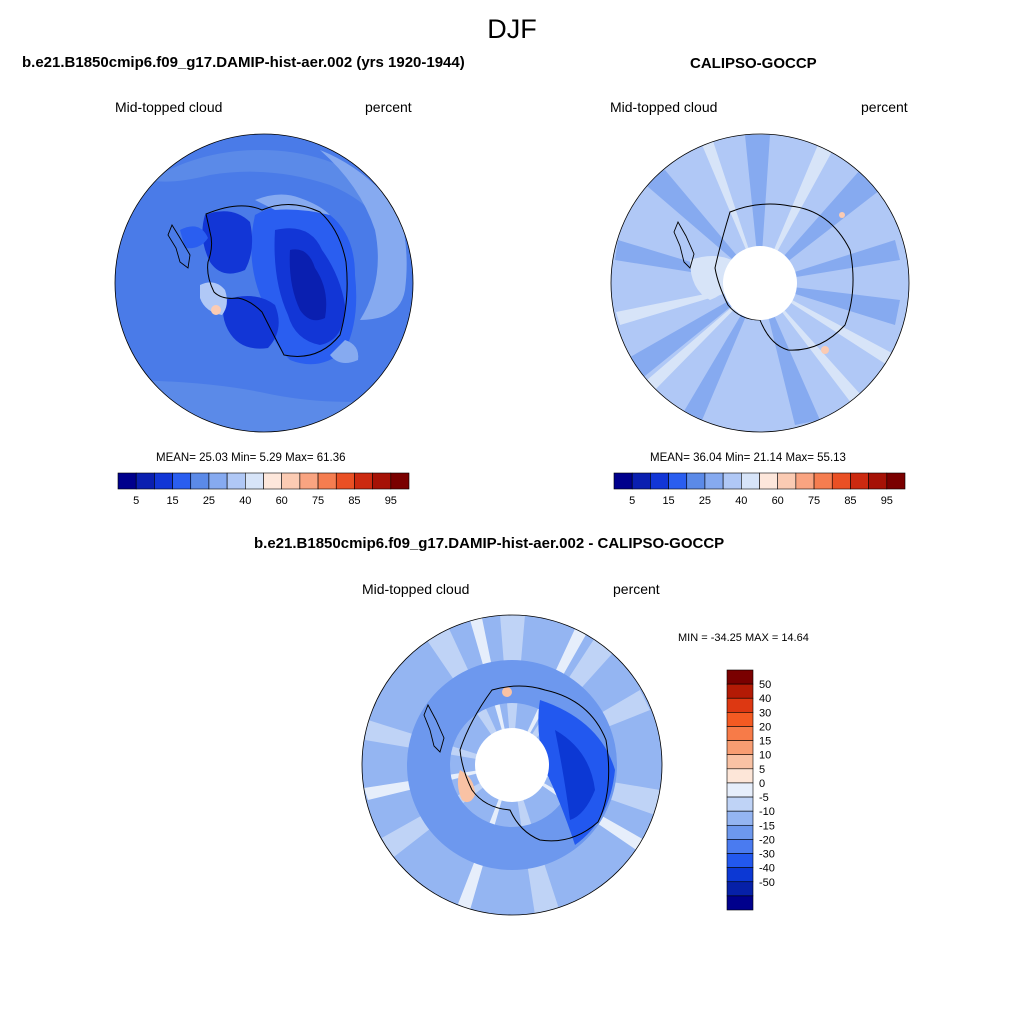 This screenshot has width=1024, height=1024. What do you see at coordinates (753, 63) in the screenshot?
I see `obs-panel-title: CALIPSO-GOCCP` at bounding box center [753, 63].